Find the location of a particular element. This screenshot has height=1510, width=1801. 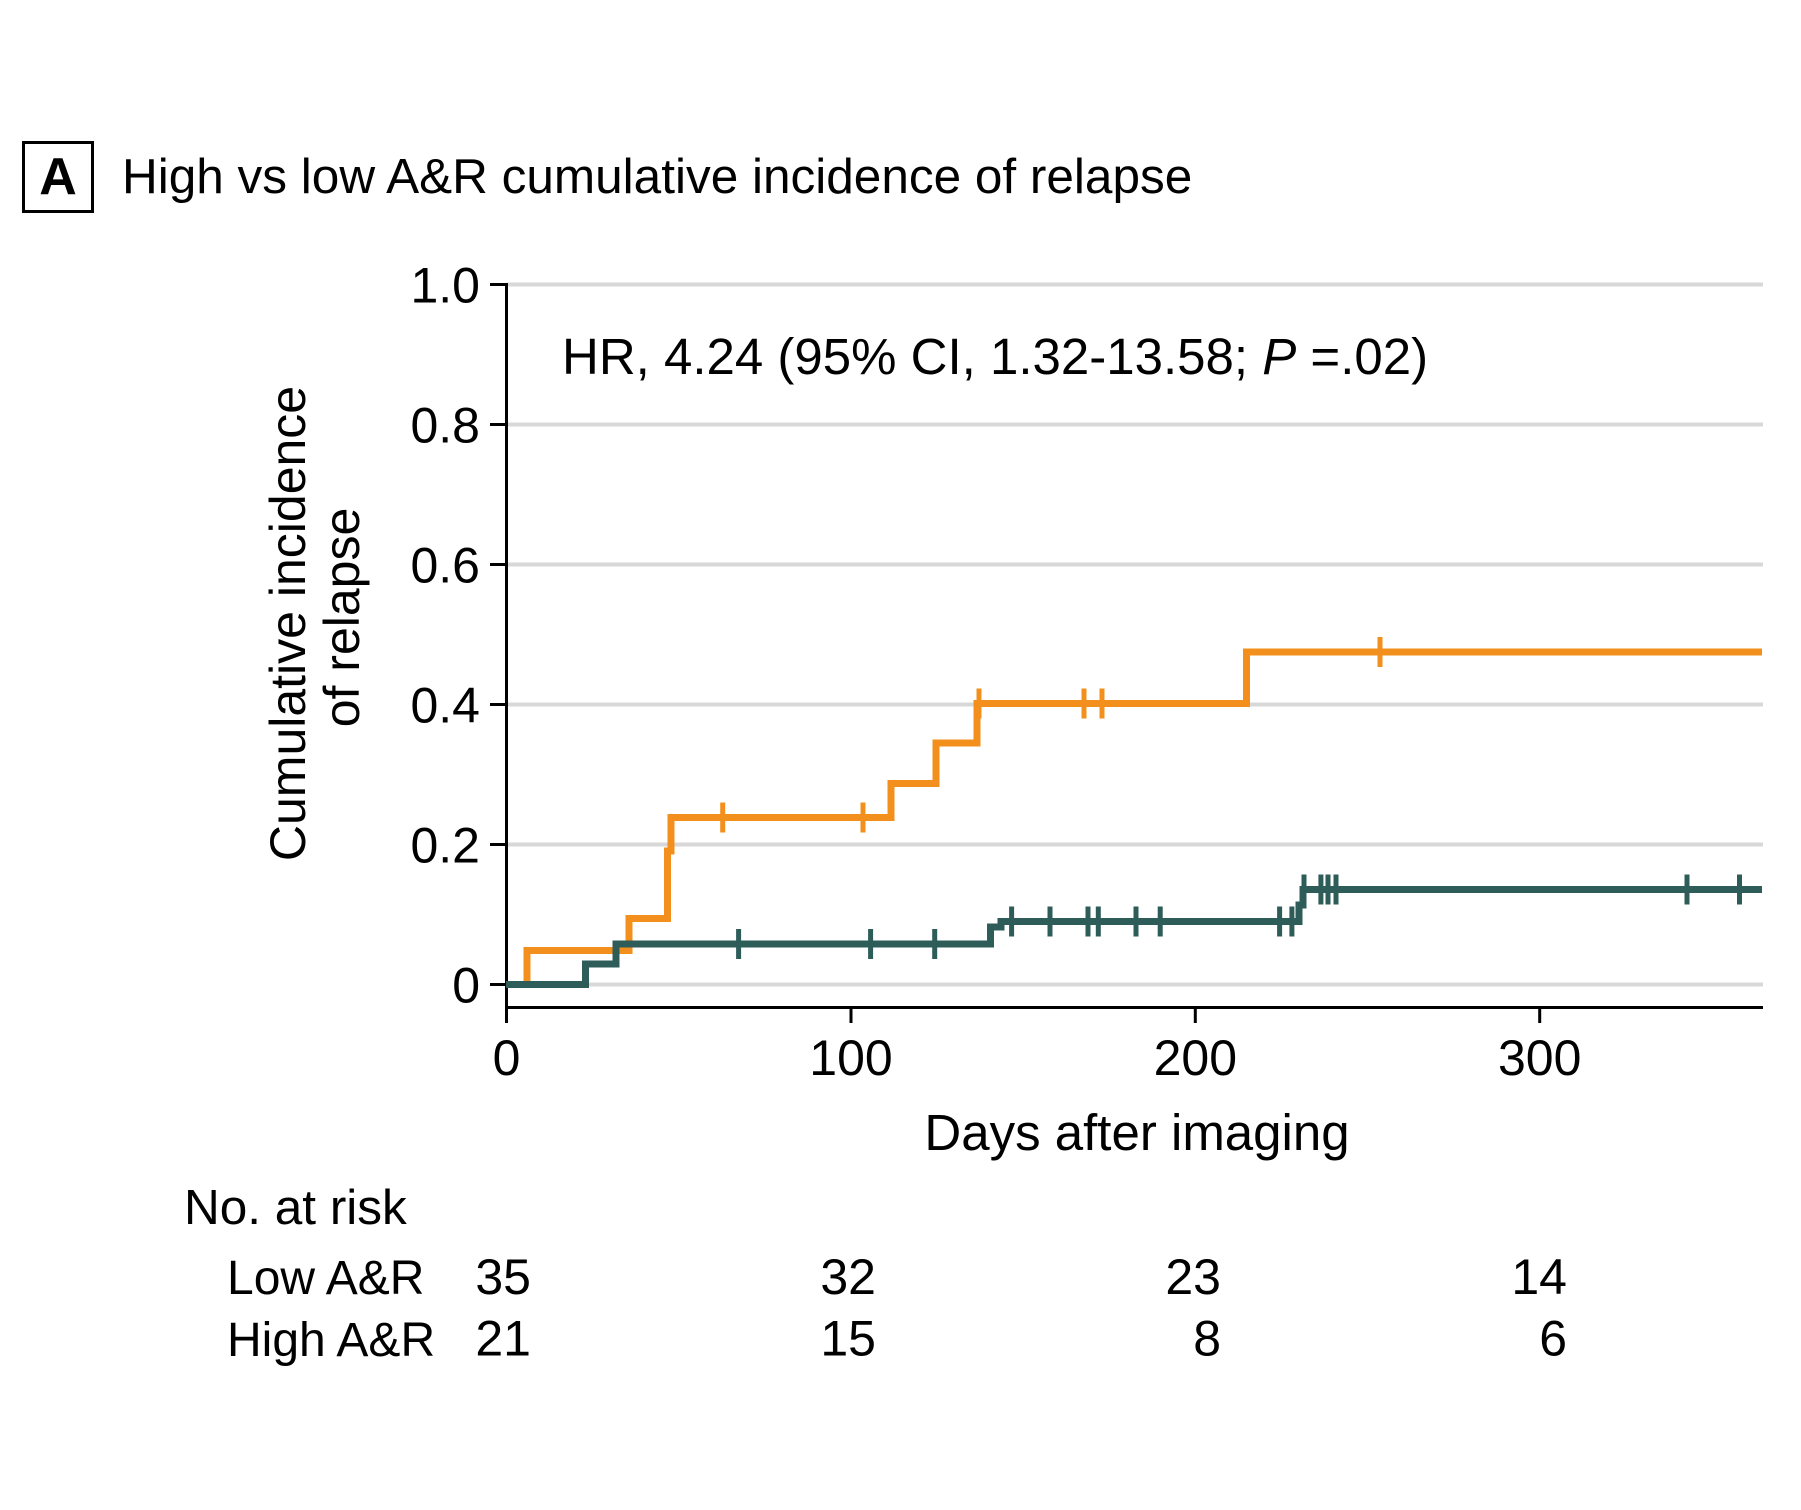

svg-text: 0.4 is located at coordinates (445, 706).